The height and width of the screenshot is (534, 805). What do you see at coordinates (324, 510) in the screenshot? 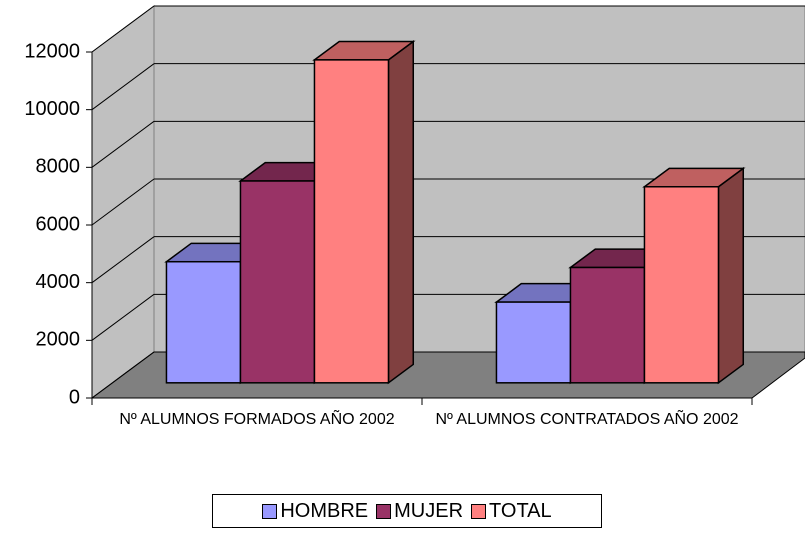
I see `legend-label: HOMBRE` at bounding box center [324, 510].